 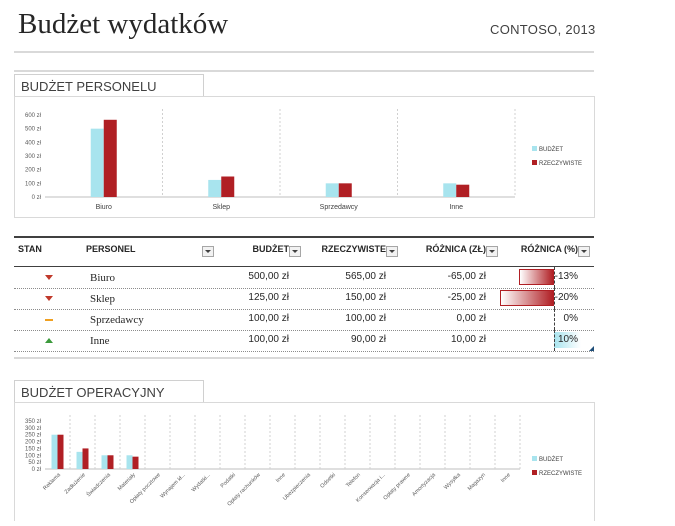 I want to click on page-title: Budżet wydatków, so click(x=123, y=24).